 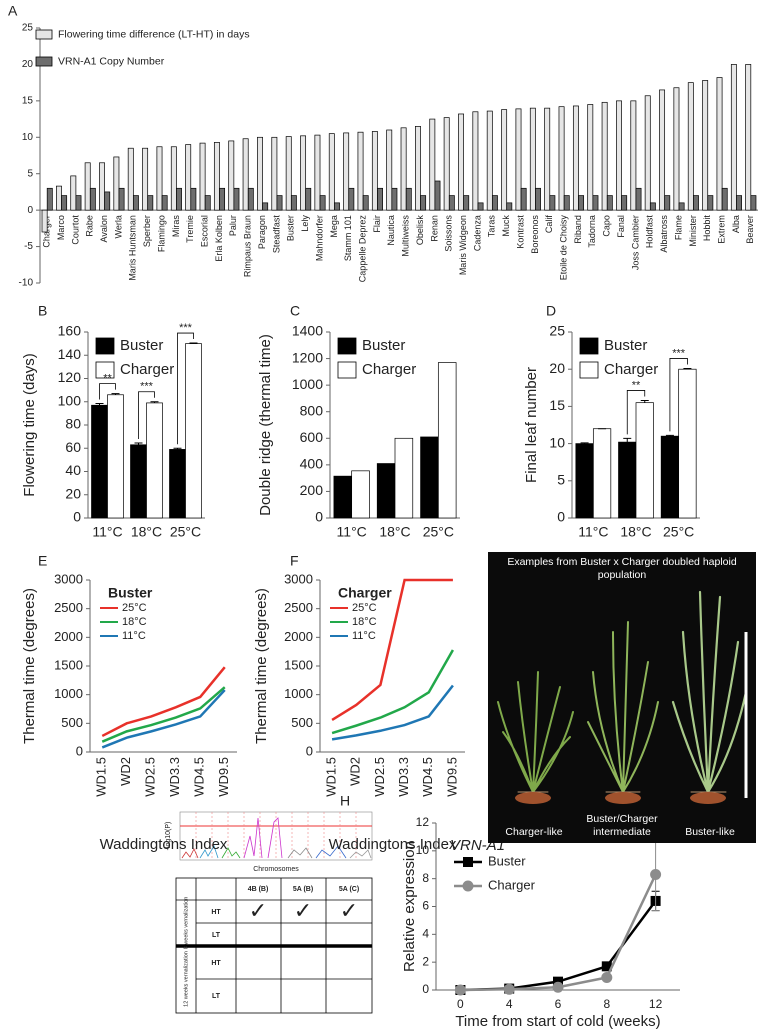 I want to click on x-tick-label: Hobbit, so click(x=707, y=228).